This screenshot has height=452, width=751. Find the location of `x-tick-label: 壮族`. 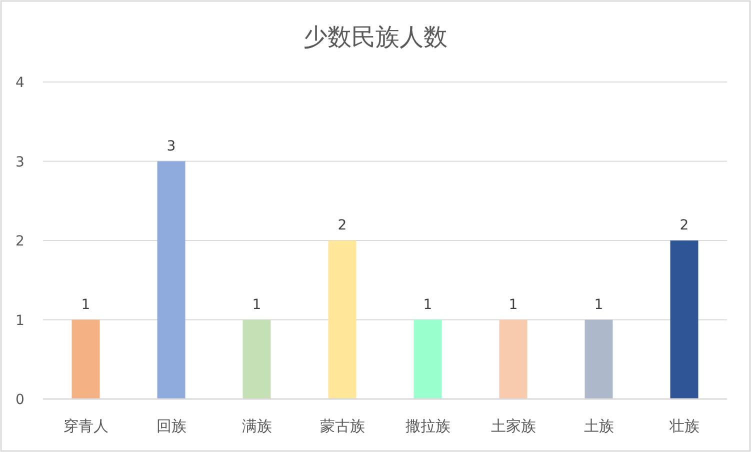

x-tick-label: 壮族 is located at coordinates (684, 426).